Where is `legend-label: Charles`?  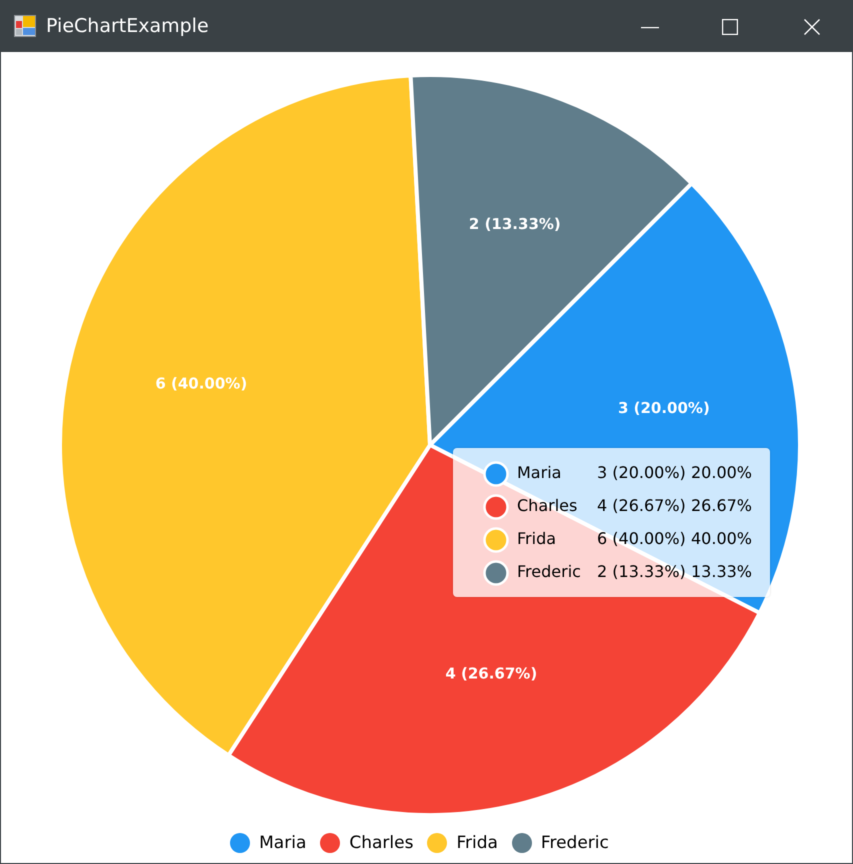
legend-label: Charles is located at coordinates (547, 505).